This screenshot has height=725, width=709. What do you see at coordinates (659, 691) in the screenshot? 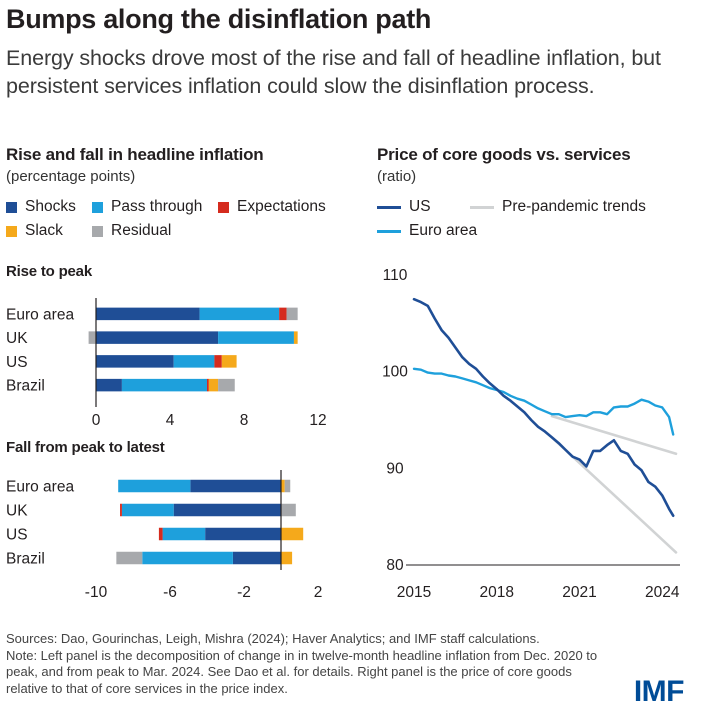
I see `imf-logo: IMF` at bounding box center [659, 691].